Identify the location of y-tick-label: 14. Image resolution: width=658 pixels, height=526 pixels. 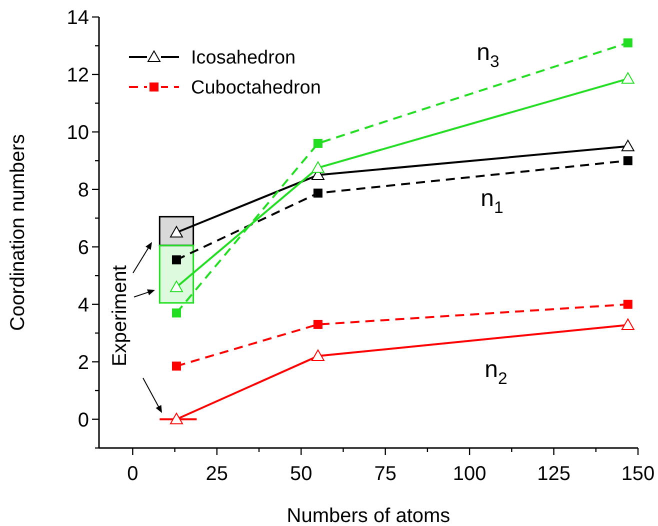
(77, 18).